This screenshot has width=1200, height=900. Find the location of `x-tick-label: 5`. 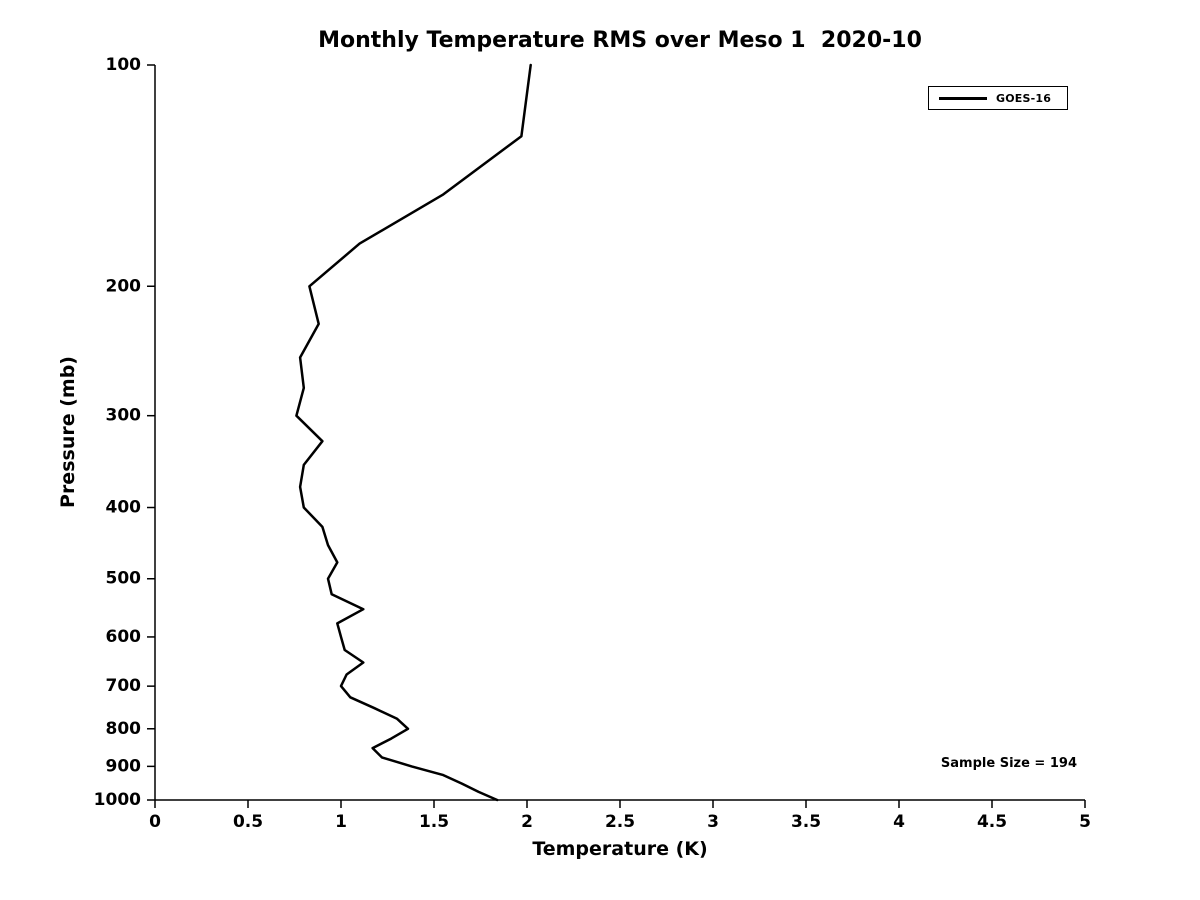

x-tick-label: 5 is located at coordinates (1085, 822).